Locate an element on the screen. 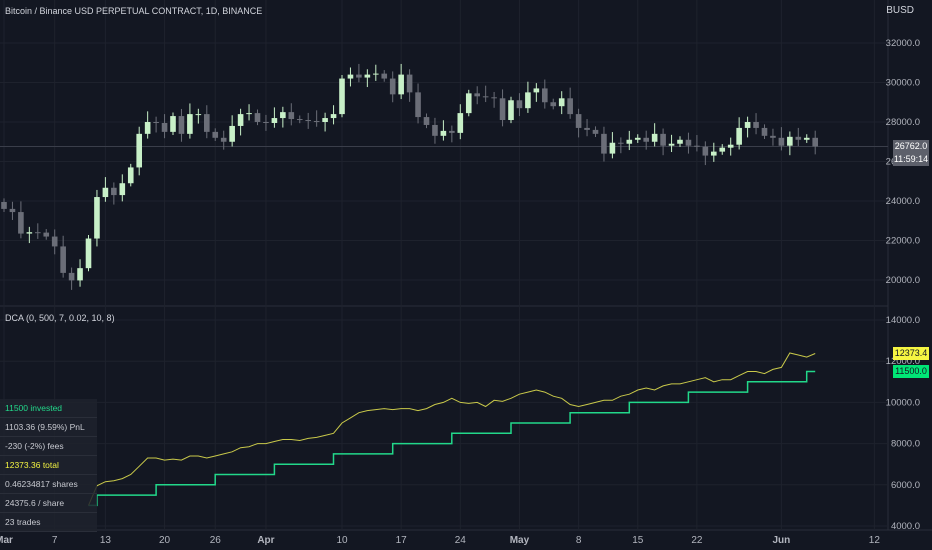  x-tick-label: 7 is located at coordinates (55, 540).